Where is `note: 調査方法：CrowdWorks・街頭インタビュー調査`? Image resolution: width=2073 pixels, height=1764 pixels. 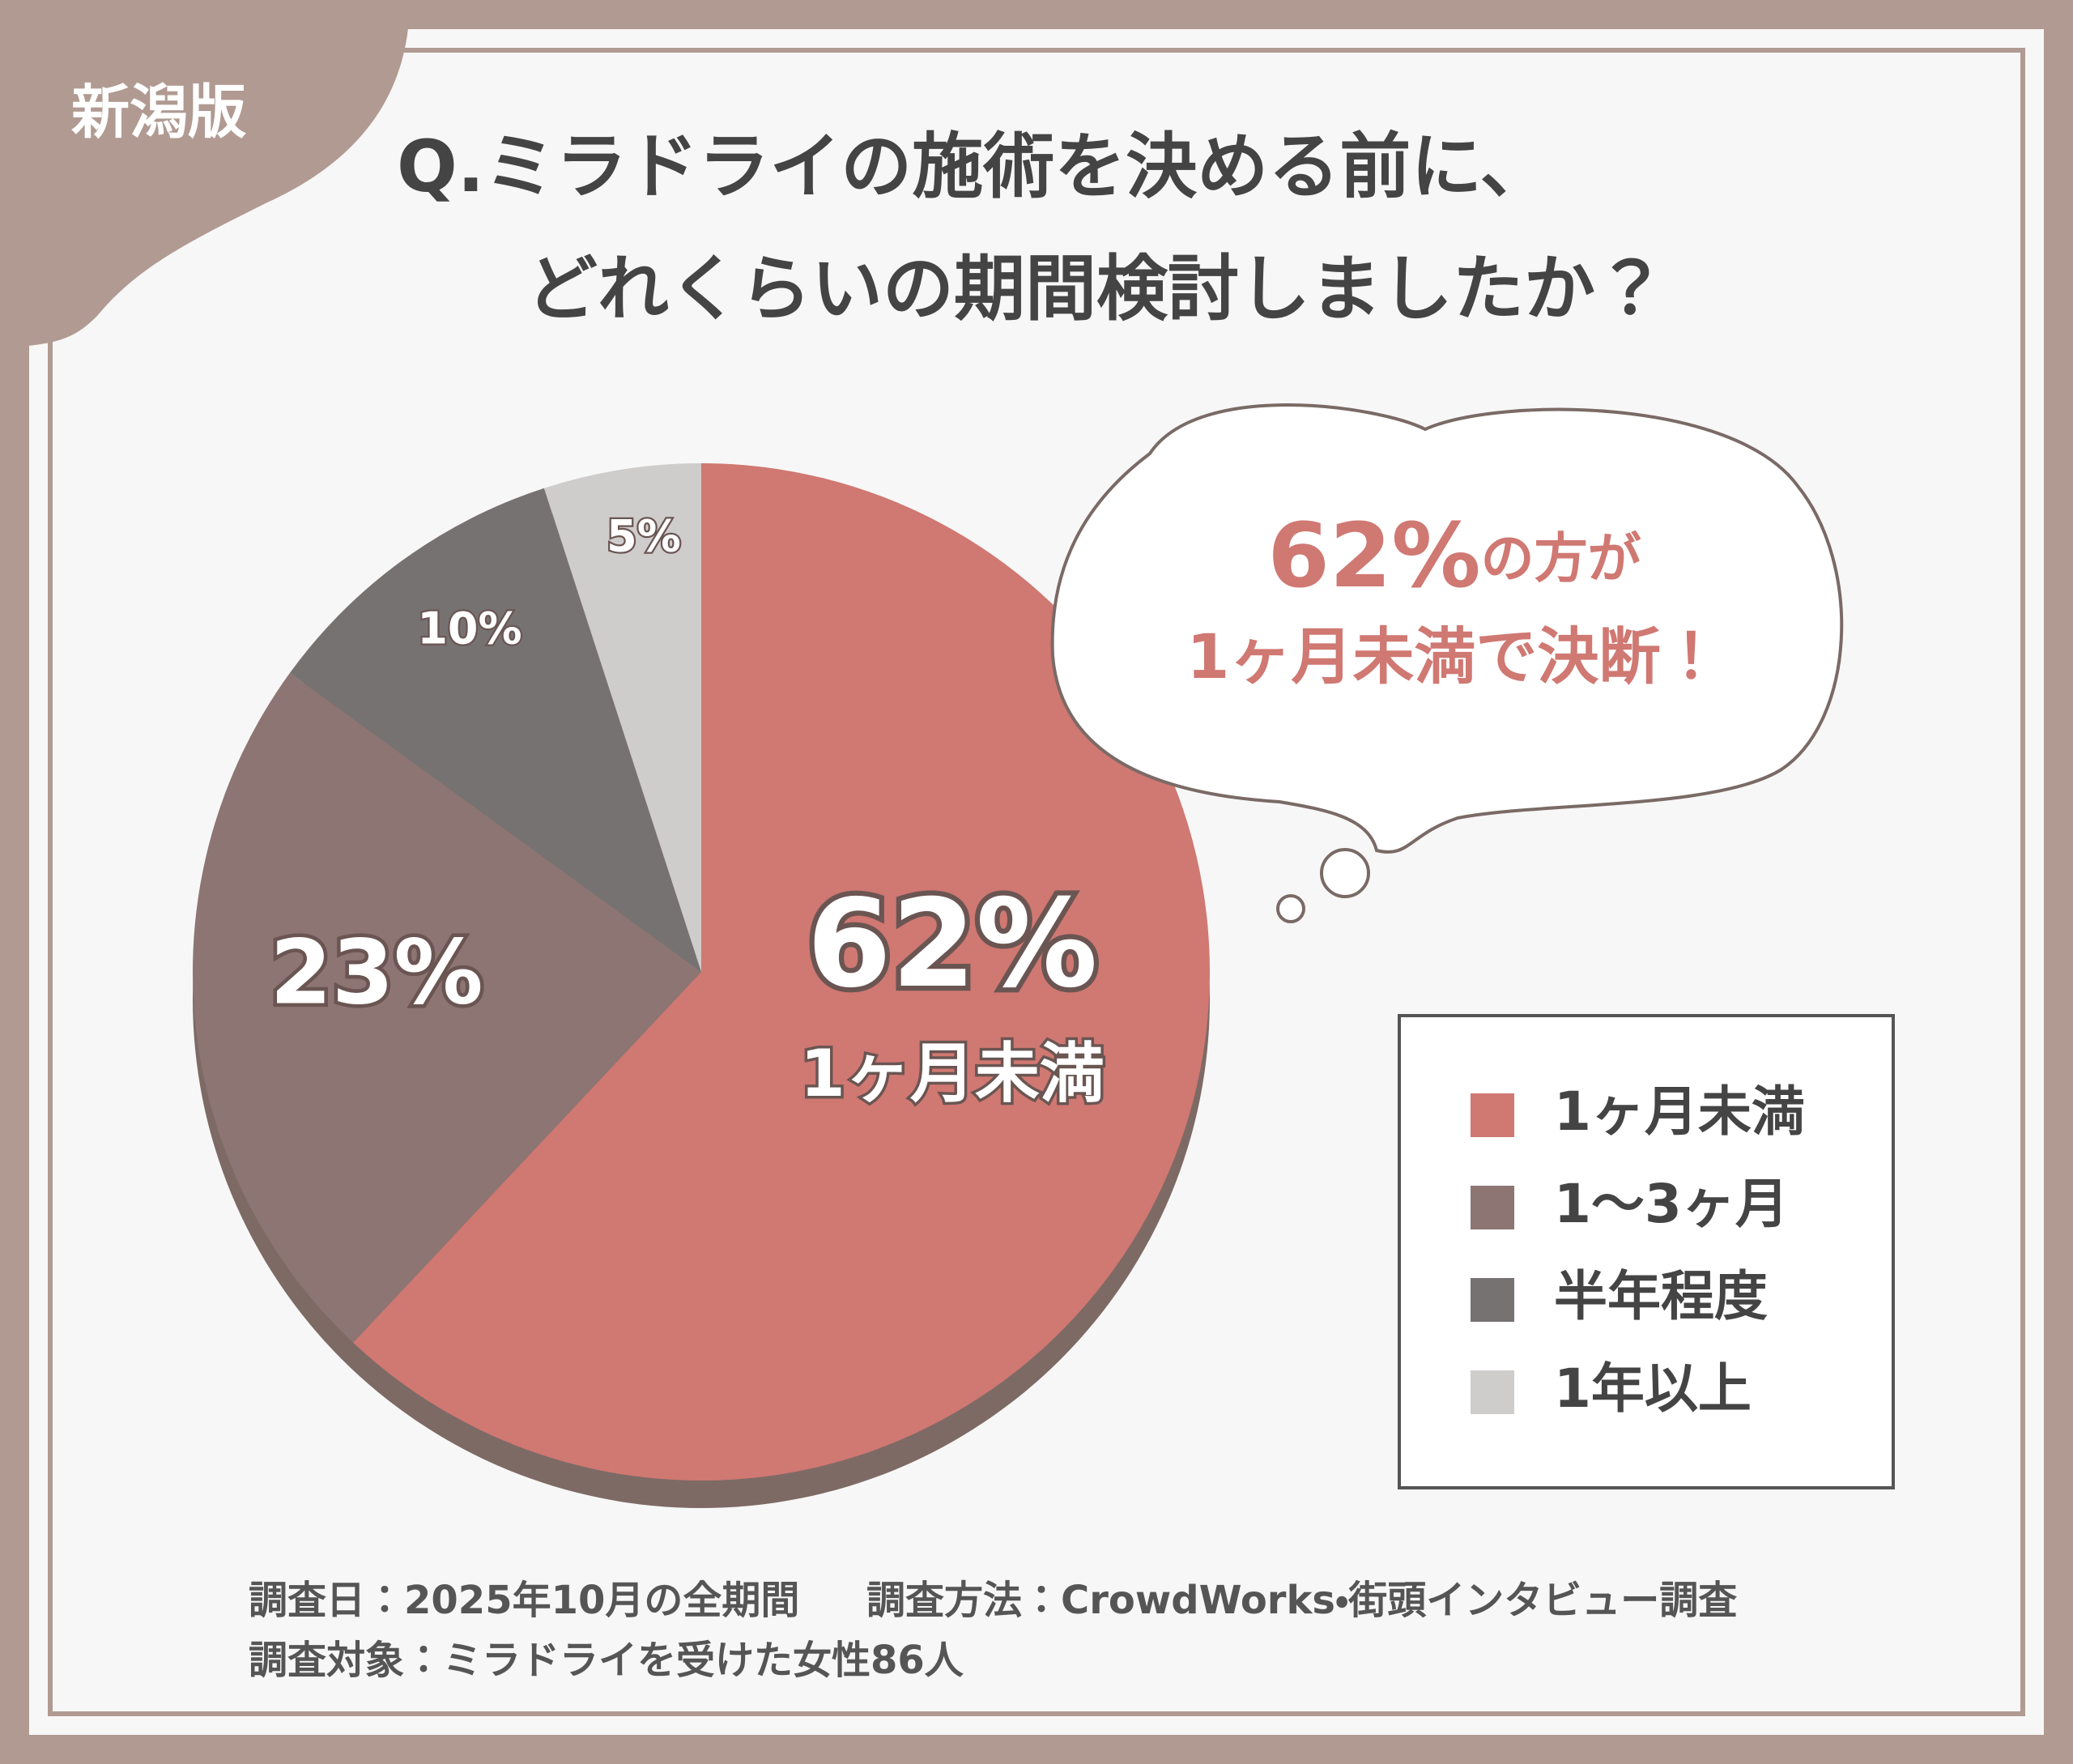
note: 調査方法：CrowdWorks・街頭インタビュー調査 is located at coordinates (1301, 1600).